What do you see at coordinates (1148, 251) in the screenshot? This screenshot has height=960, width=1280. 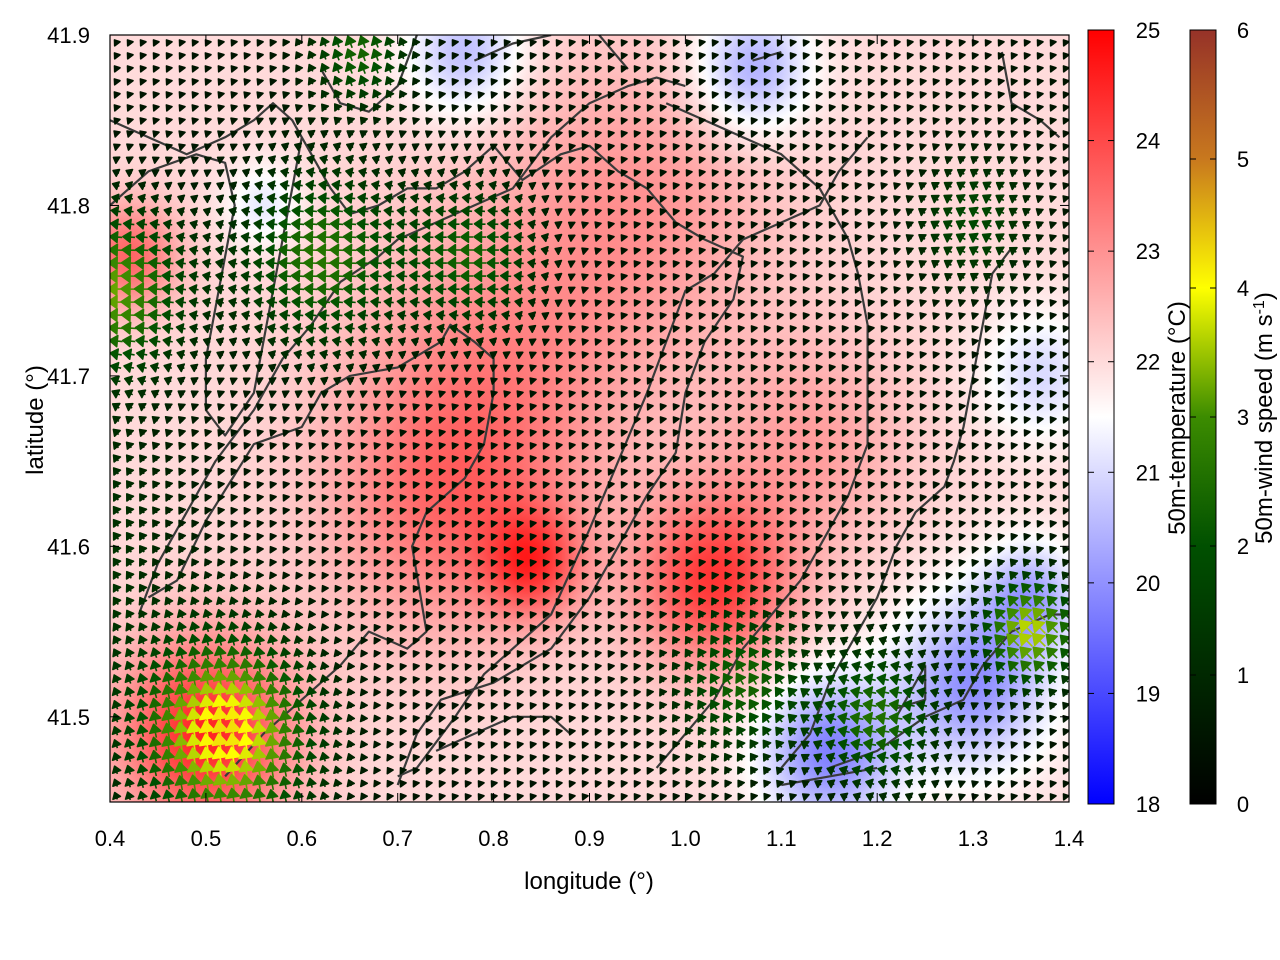 I see `temperature-colorbar-tick-label: 23` at bounding box center [1148, 251].